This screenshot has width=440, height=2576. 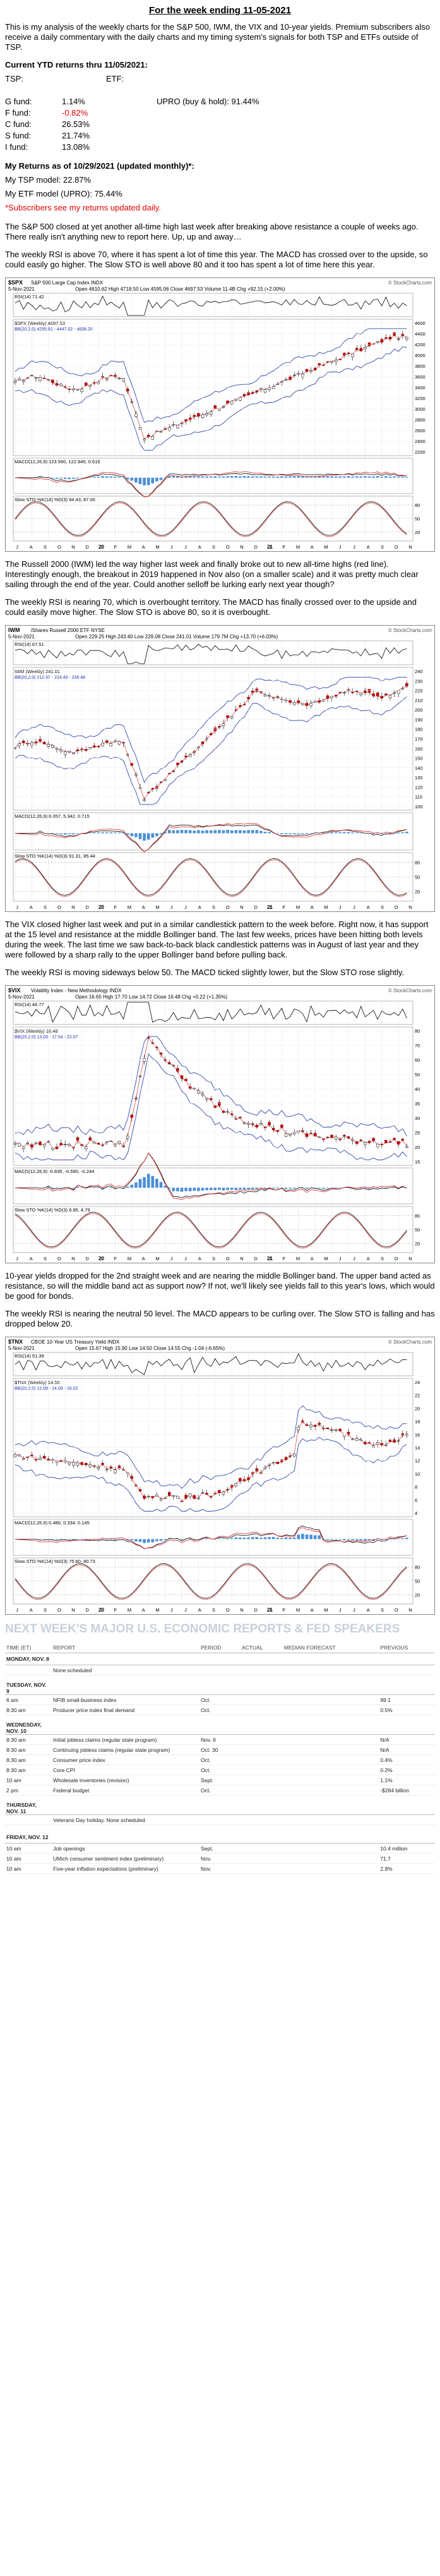 I want to click on econ-cell: 71.7, so click(x=407, y=1859).